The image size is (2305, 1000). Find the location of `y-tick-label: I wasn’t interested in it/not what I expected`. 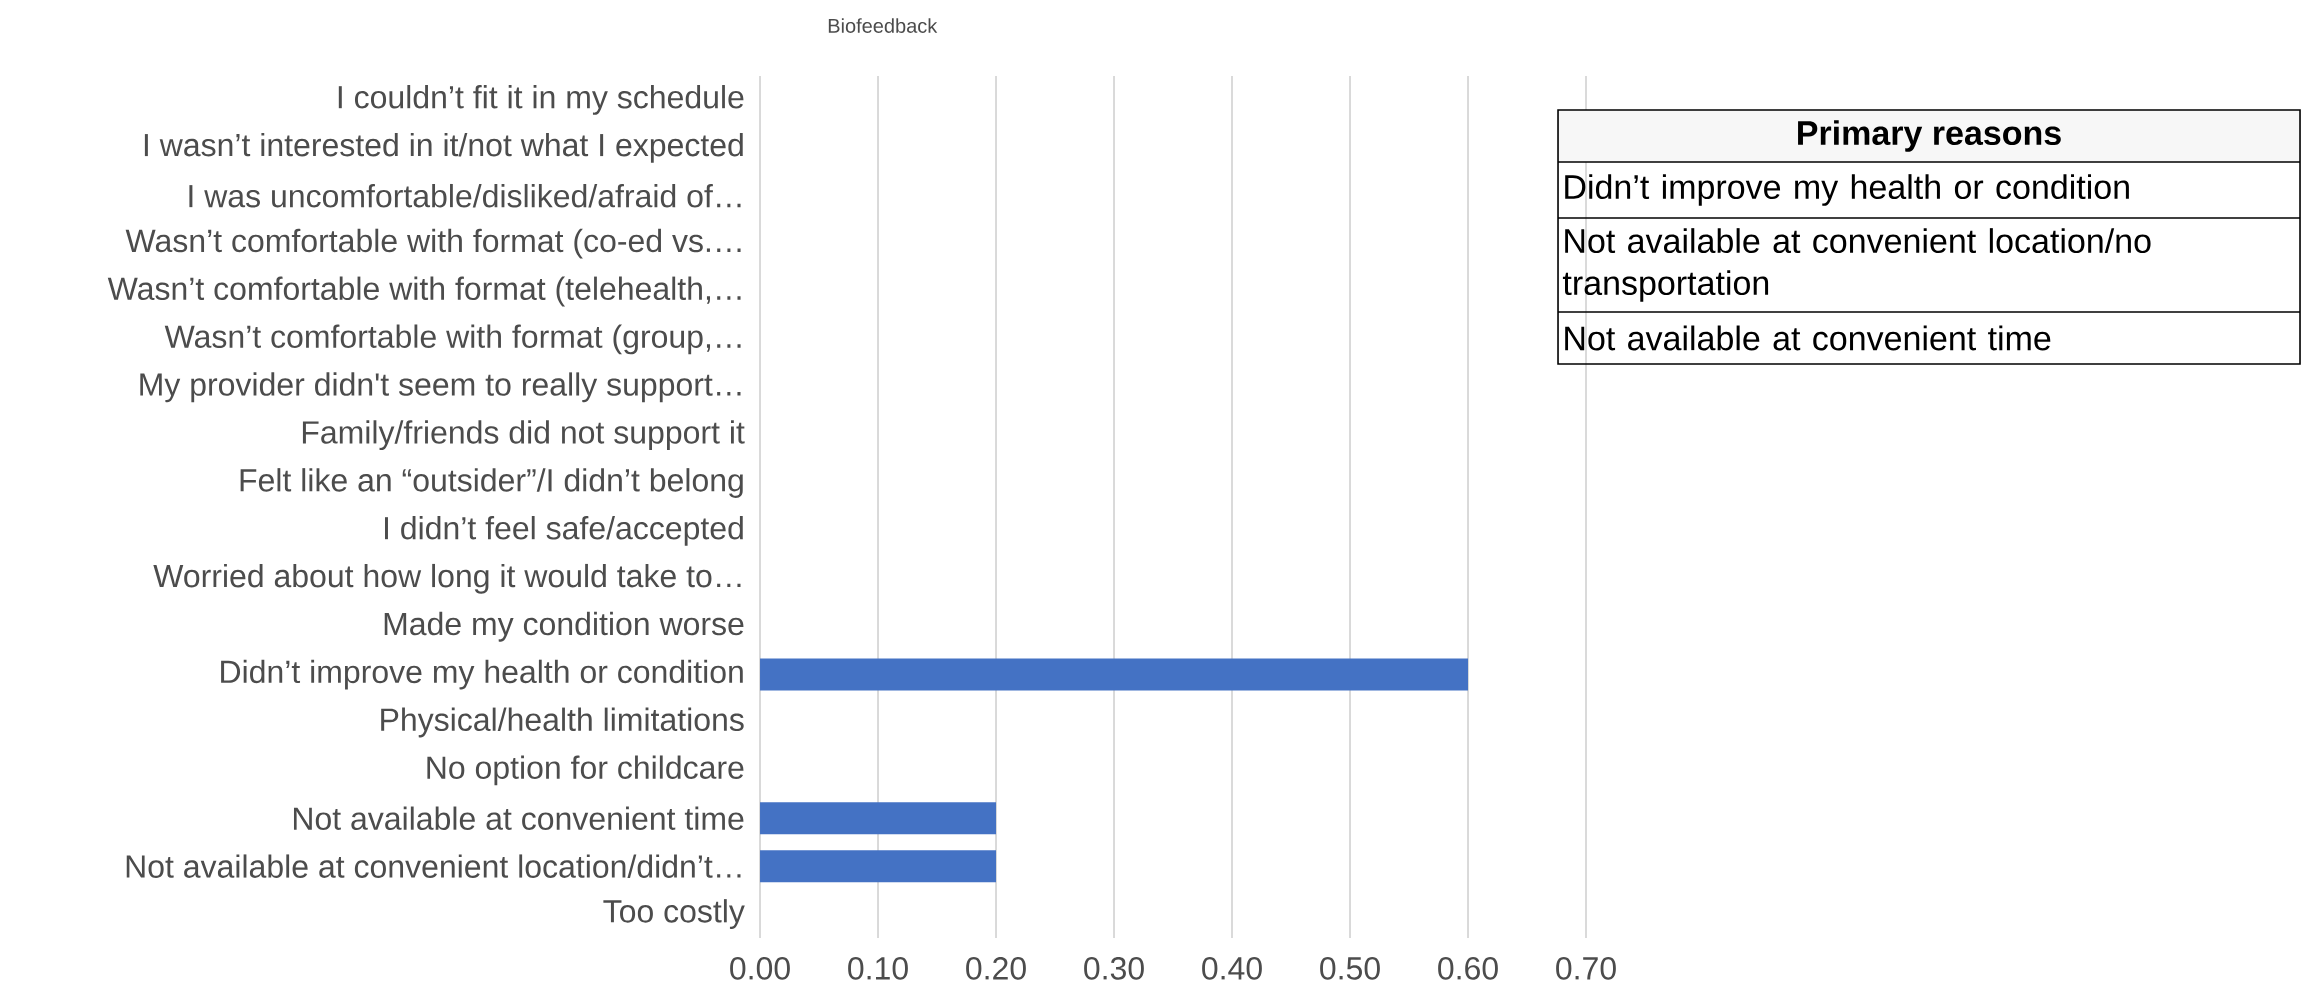

y-tick-label: I wasn’t interested in it/not what I expected is located at coordinates (443, 147).